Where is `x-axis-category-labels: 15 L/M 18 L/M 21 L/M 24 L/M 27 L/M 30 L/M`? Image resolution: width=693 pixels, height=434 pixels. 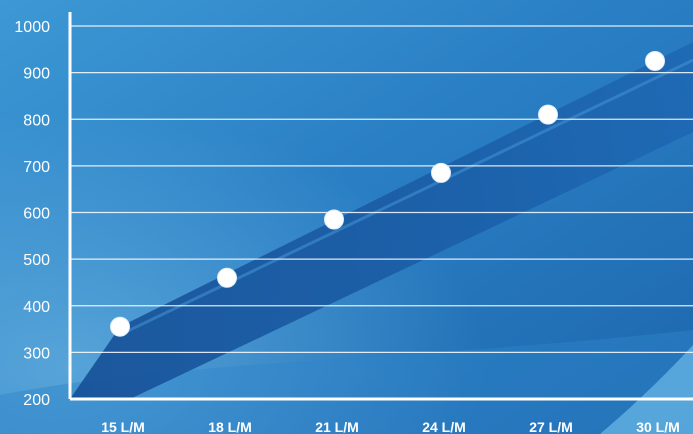 x-axis-category-labels: 15 L/M 18 L/M 21 L/M 24 L/M 27 L/M 30 L/M is located at coordinates (390, 426).